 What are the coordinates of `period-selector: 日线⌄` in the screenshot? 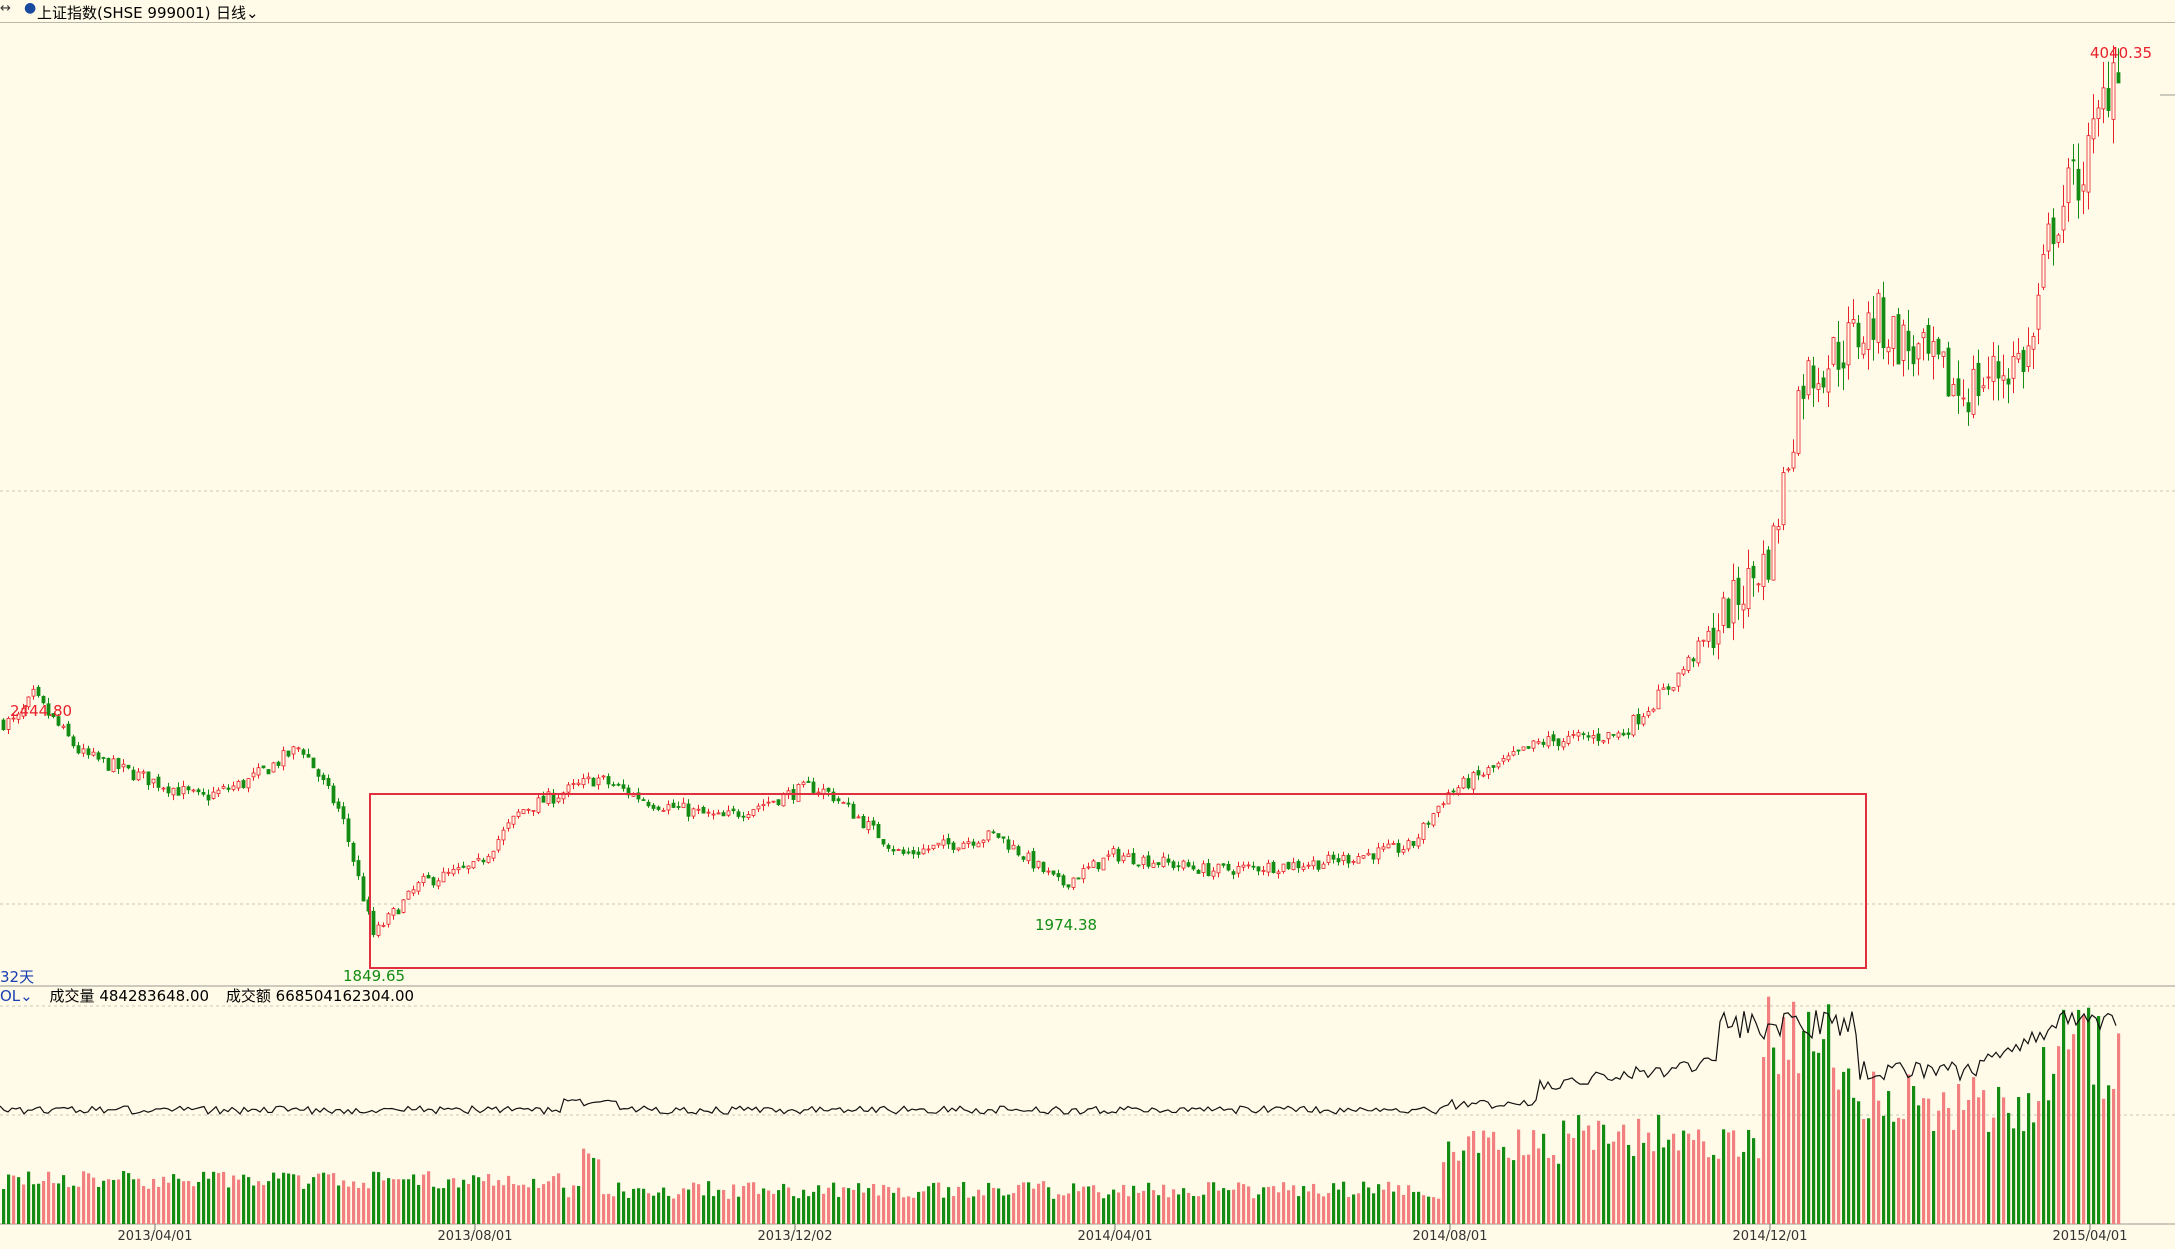 It's located at (237, 12).